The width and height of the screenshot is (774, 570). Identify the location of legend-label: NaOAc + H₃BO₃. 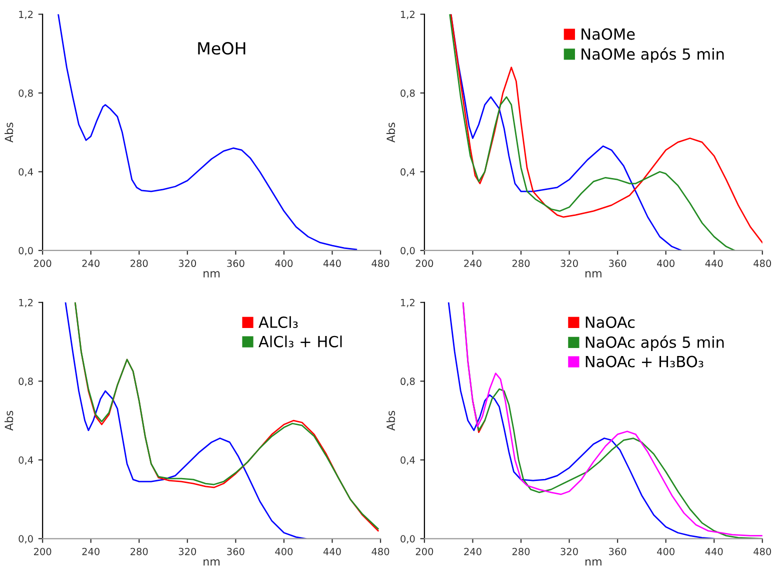
(645, 362).